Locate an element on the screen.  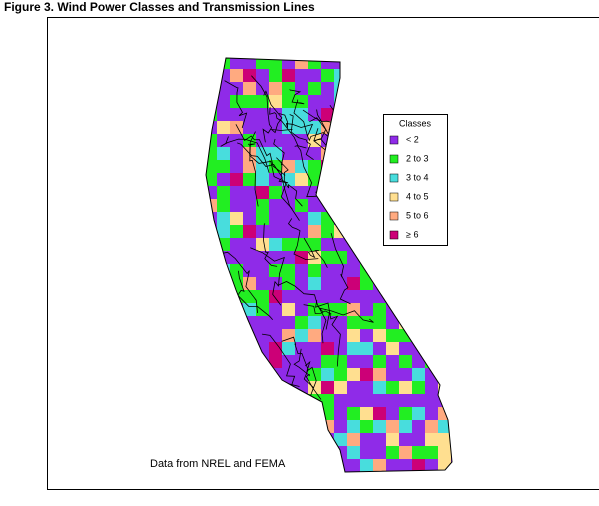
legend-label: < 2 is located at coordinates (412, 139).